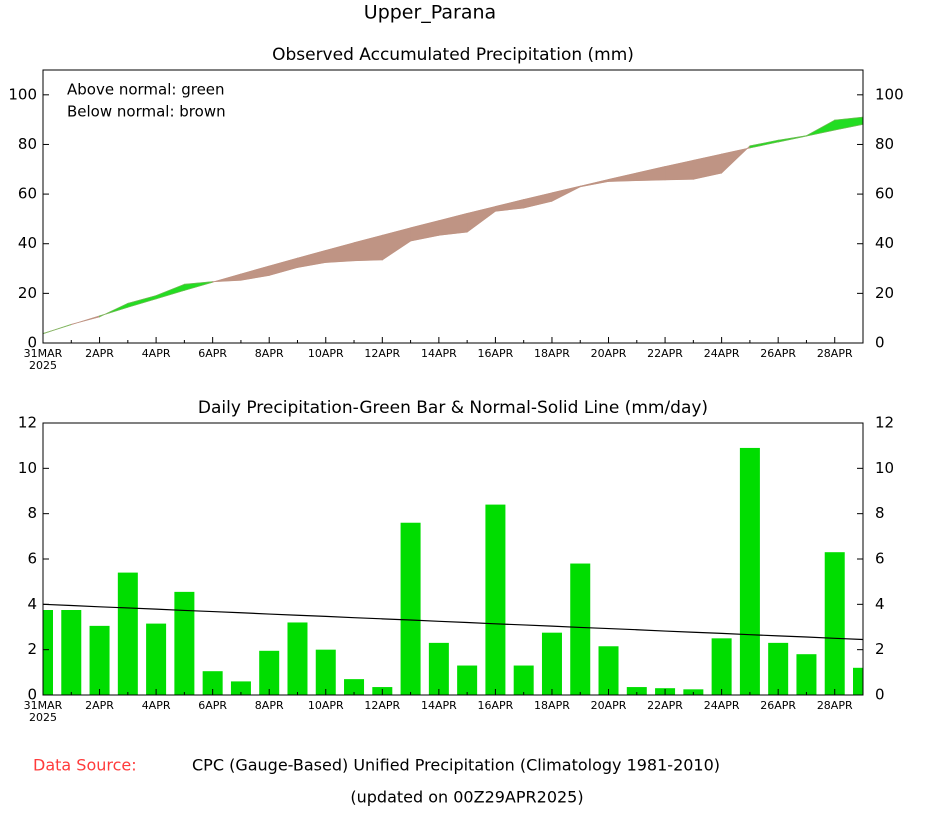  What do you see at coordinates (146, 90) in the screenshot?
I see `annotation: Above normal: green` at bounding box center [146, 90].